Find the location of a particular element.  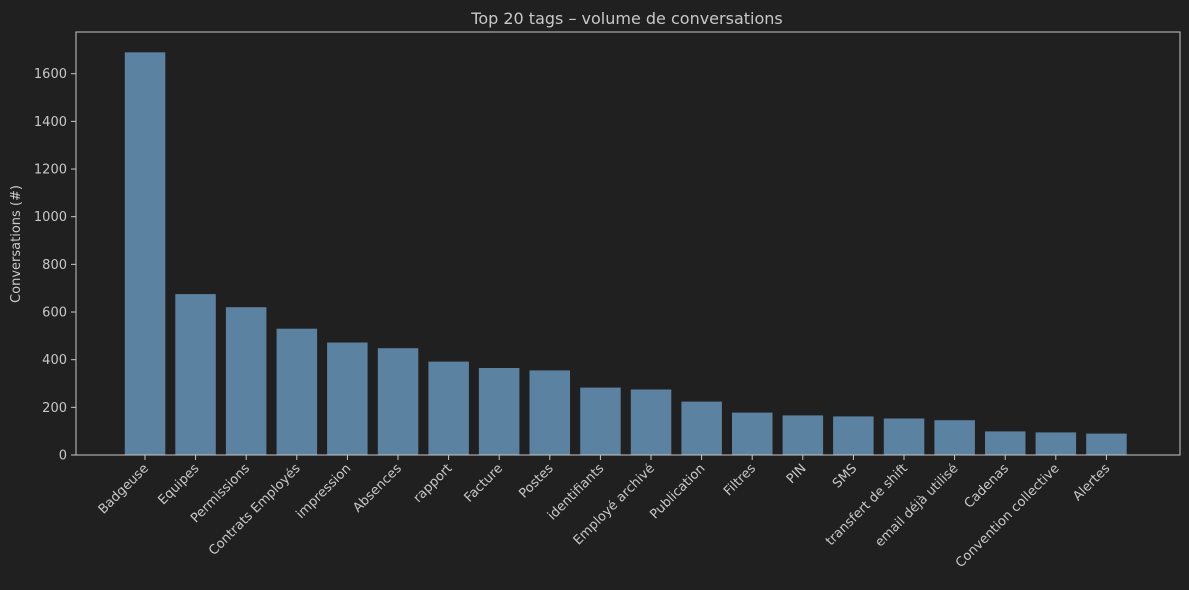

y-tick-label-6: 1200 is located at coordinates (50, 170).